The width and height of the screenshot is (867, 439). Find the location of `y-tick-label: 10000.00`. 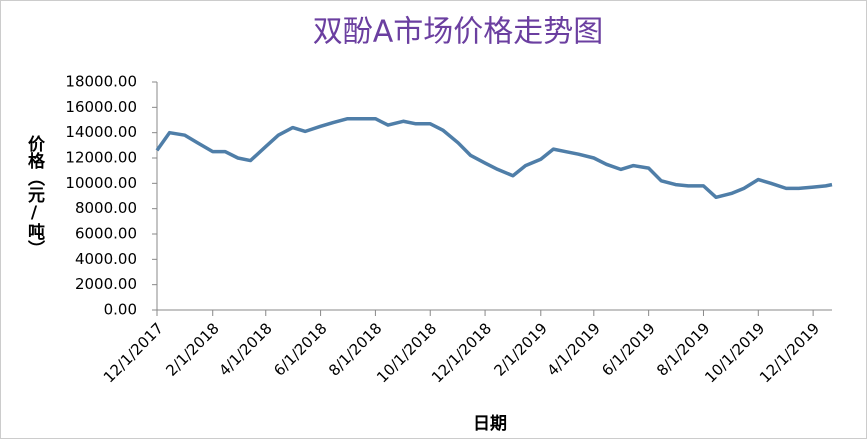

y-tick-label: 10000.00 is located at coordinates (101, 183).